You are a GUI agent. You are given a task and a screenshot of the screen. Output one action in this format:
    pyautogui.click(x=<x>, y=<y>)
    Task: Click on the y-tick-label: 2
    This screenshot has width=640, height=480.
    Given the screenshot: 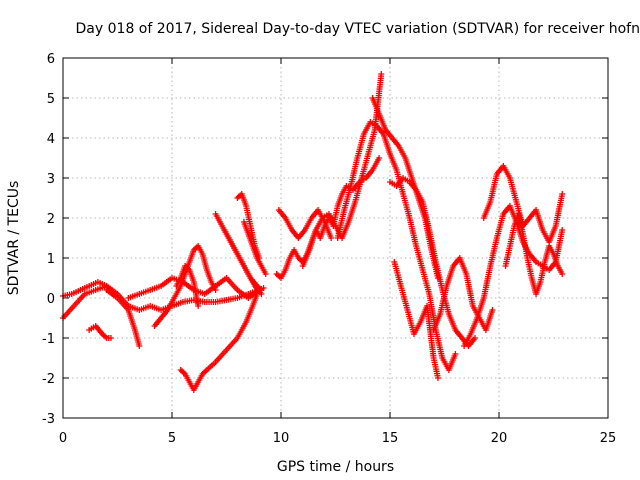 What is the action you would take?
    pyautogui.click(x=51, y=219)
    